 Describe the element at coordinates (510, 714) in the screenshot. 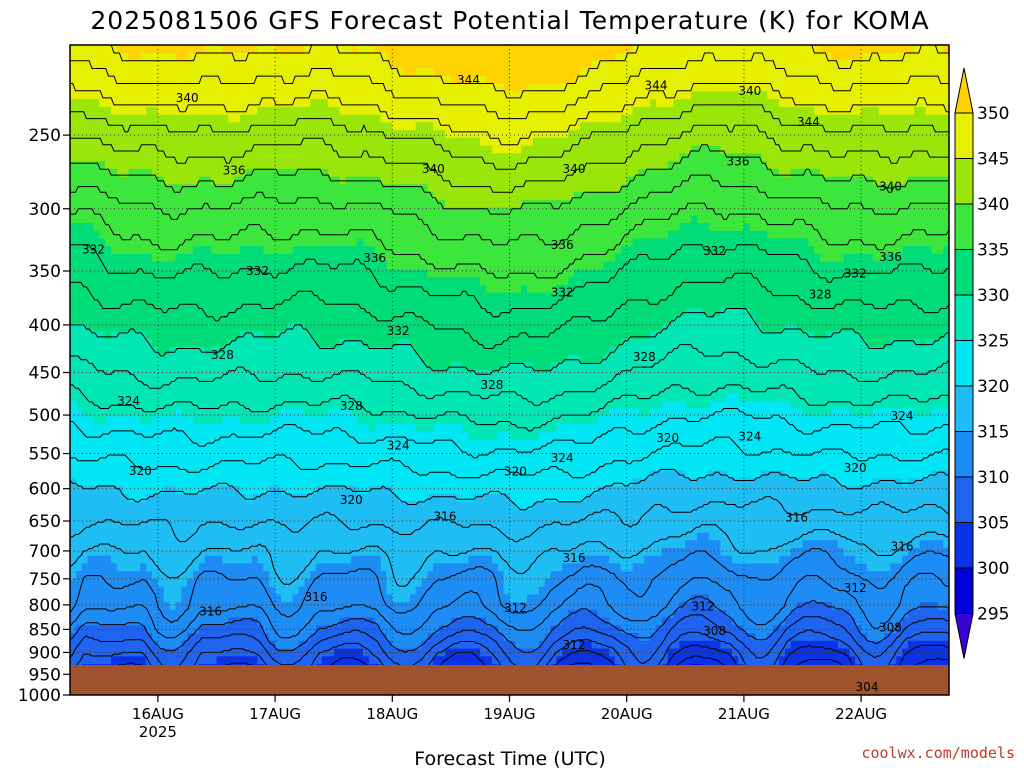

I see `x-tick-label-19AUG: 19AUG` at that location.